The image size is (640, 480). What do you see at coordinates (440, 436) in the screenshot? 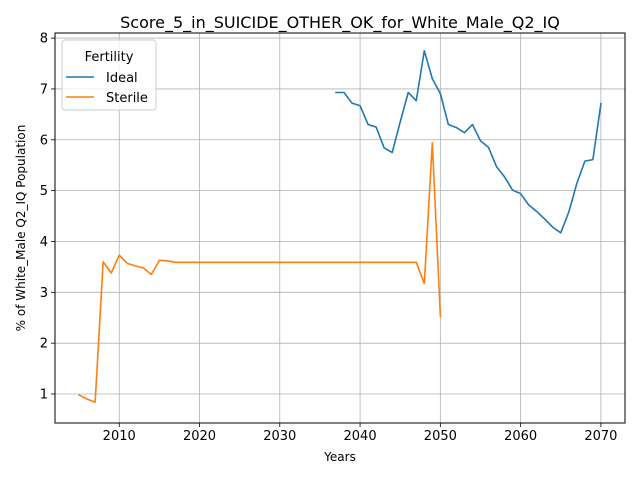
I see `x-tick-label: 2050` at bounding box center [440, 436].